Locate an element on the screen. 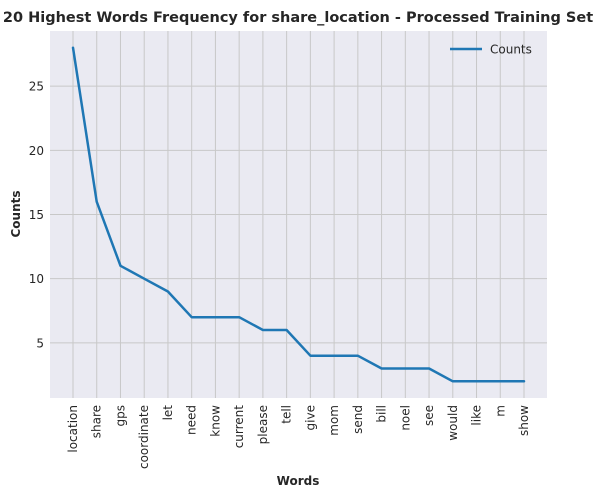 The height and width of the screenshot is (499, 597). y-tick-label: 15 is located at coordinates (36, 215).